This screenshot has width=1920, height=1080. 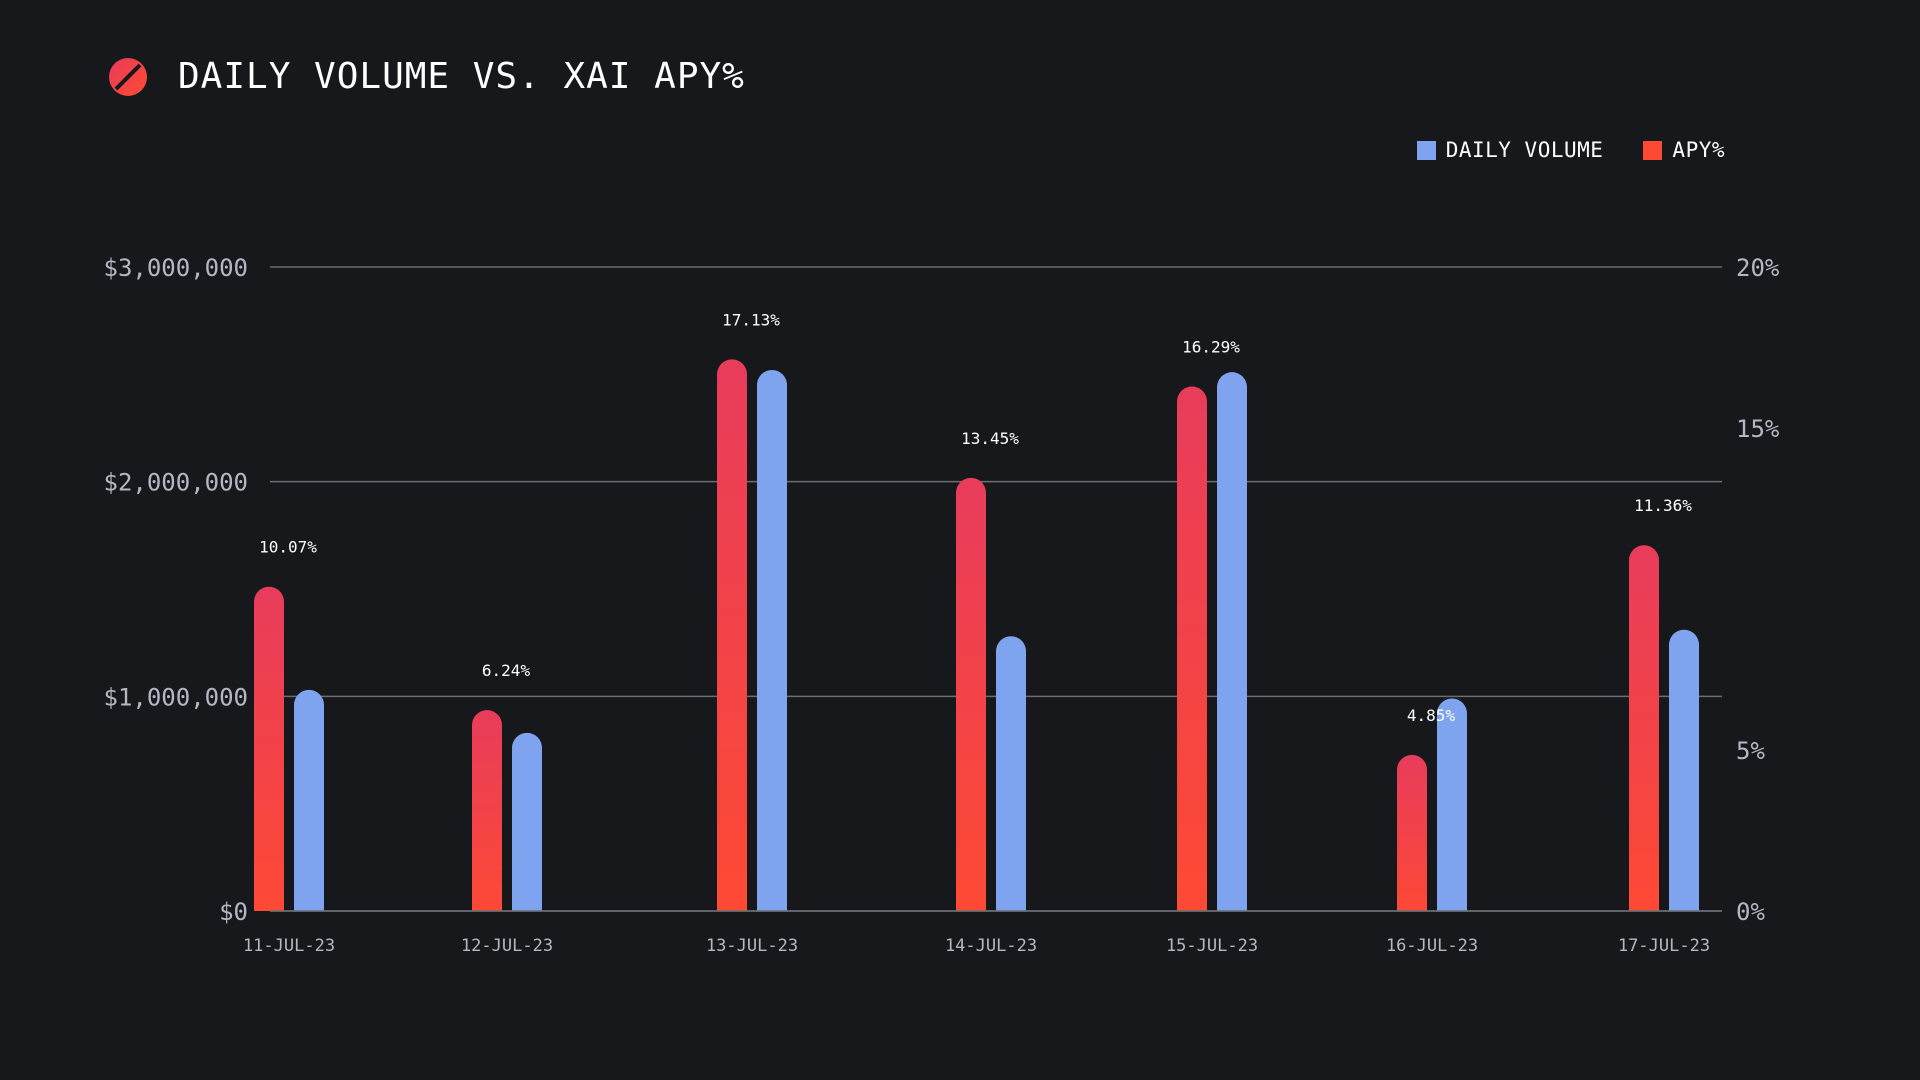 What do you see at coordinates (1758, 429) in the screenshot?
I see `right-axis-tick-label: 15%` at bounding box center [1758, 429].